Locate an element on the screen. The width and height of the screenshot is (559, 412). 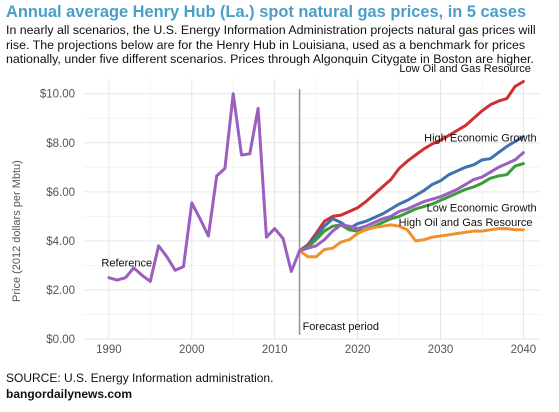
x-tick-label: 2010 is located at coordinates (275, 350).